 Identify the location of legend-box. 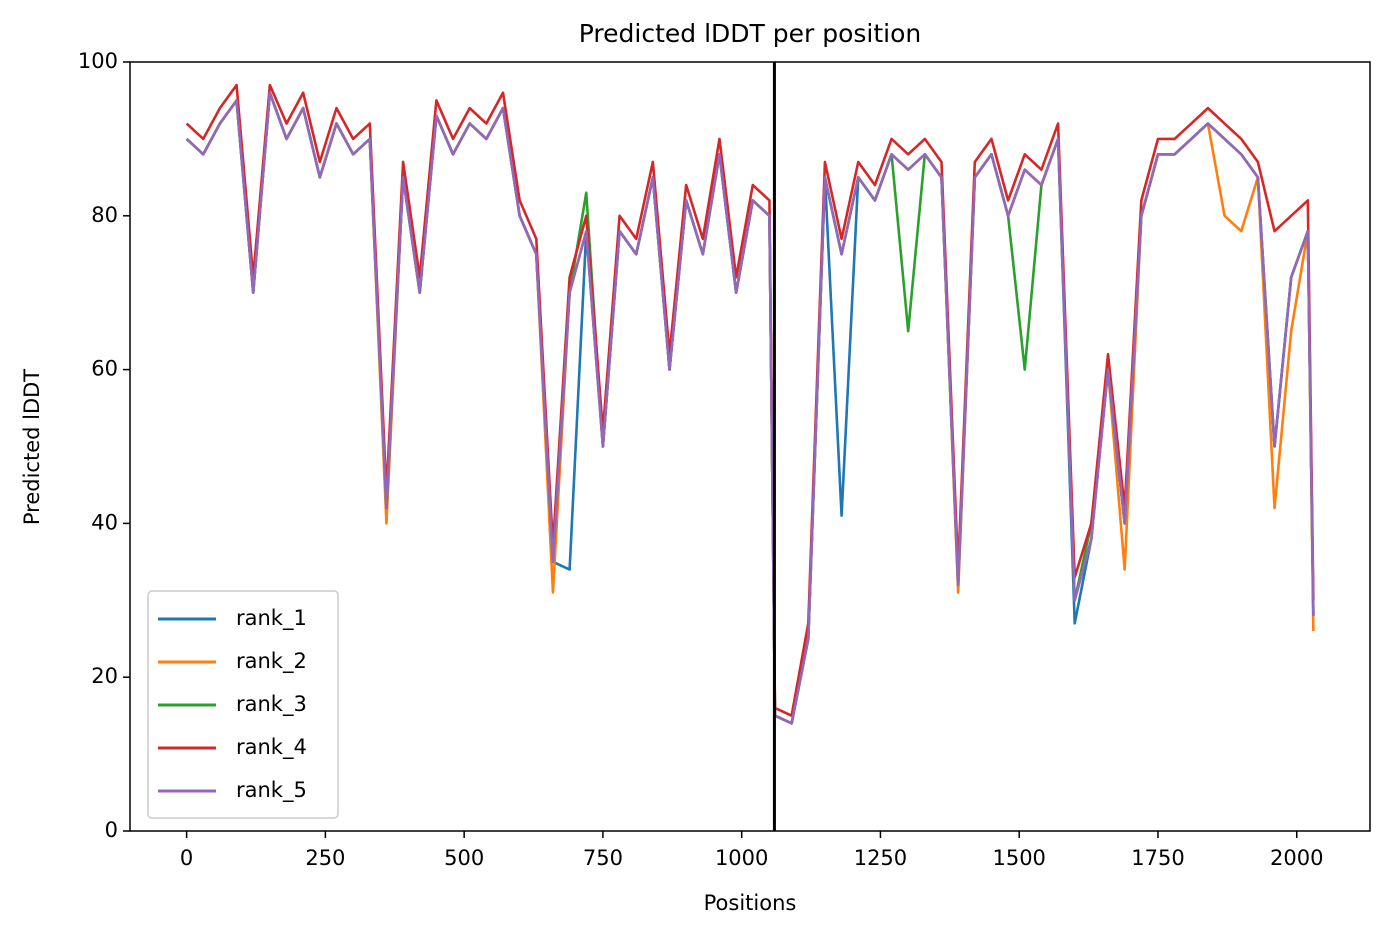
(243, 704).